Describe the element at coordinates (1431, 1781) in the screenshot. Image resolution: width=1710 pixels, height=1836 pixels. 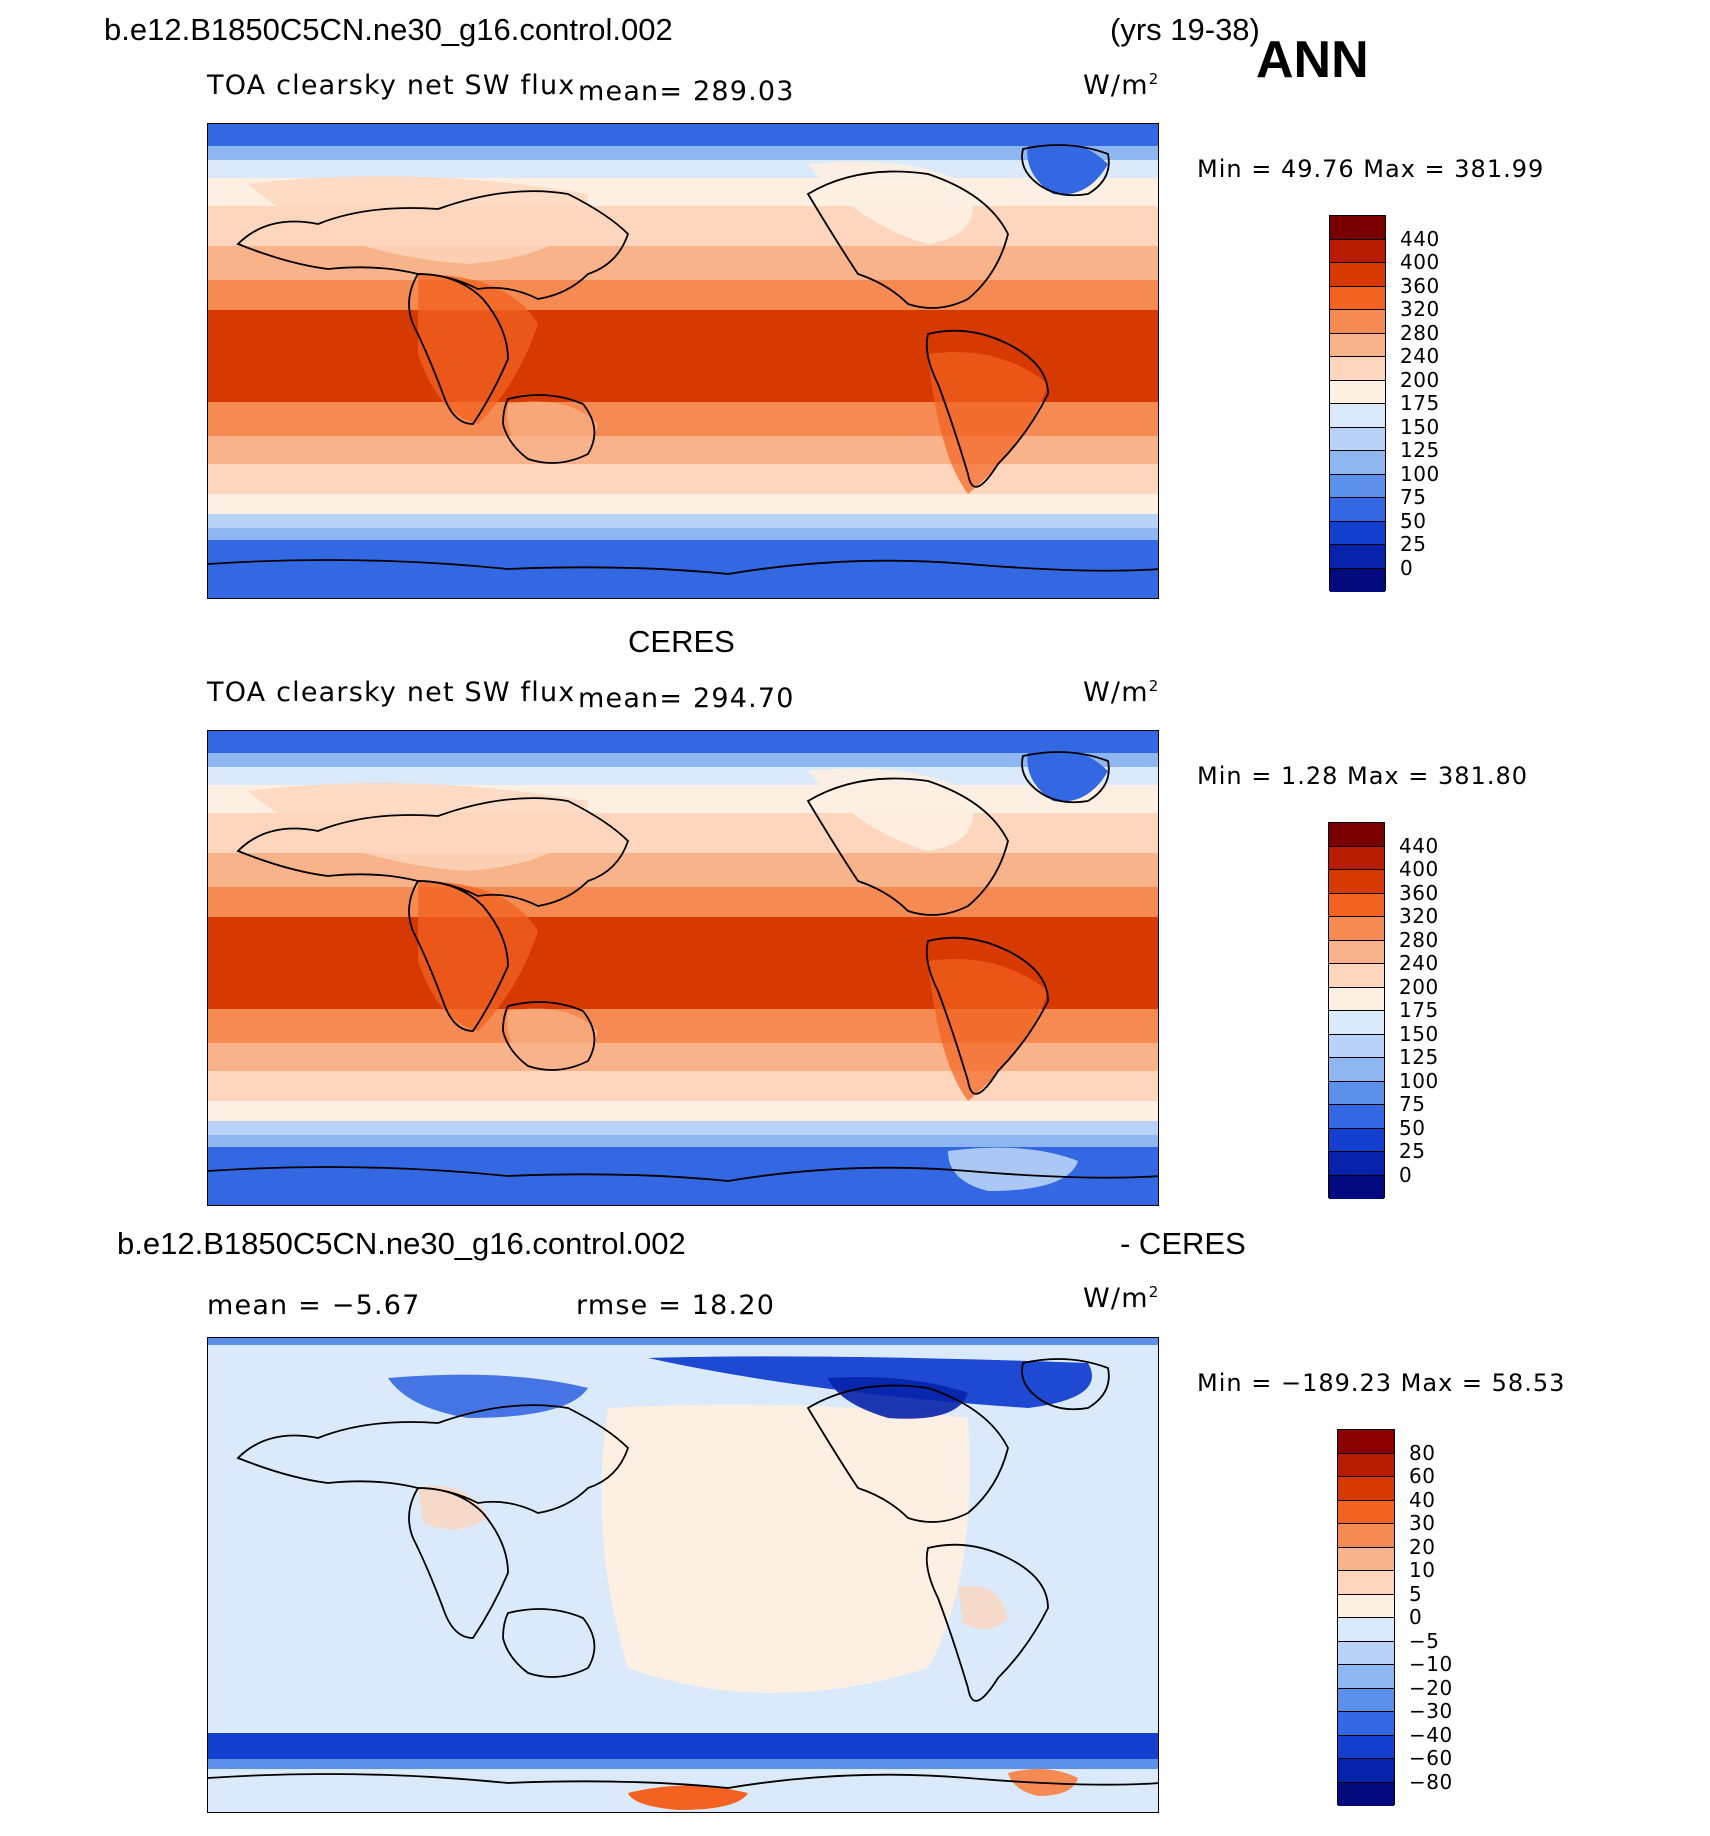
I see `colorbar-tick-label: −80` at that location.